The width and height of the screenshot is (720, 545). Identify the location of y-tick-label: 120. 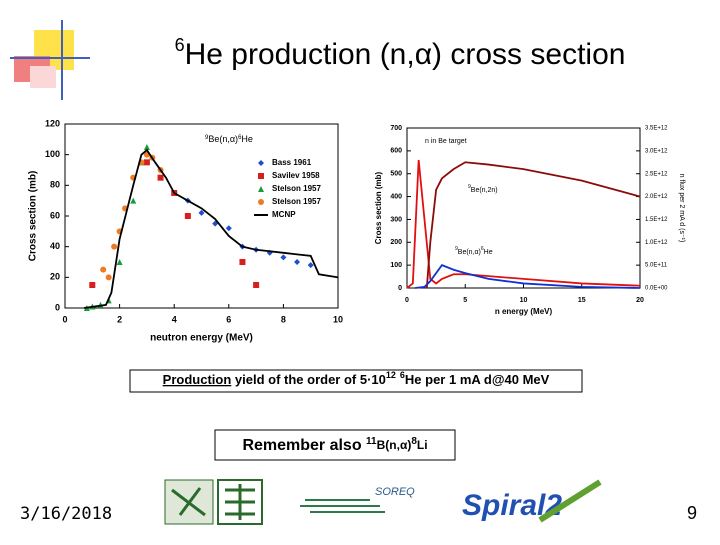
(52, 123).